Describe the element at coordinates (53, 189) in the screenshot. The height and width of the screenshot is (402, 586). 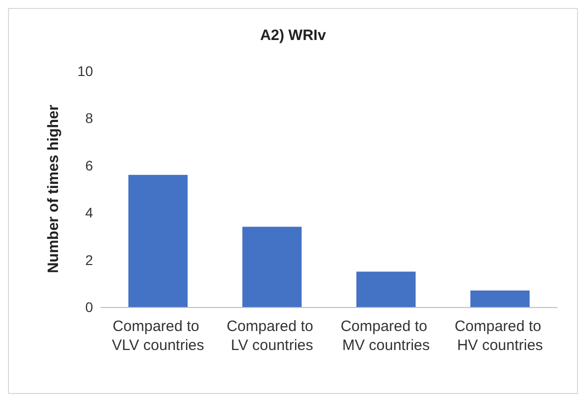
I see `y-axis-title: Number of times higher` at that location.